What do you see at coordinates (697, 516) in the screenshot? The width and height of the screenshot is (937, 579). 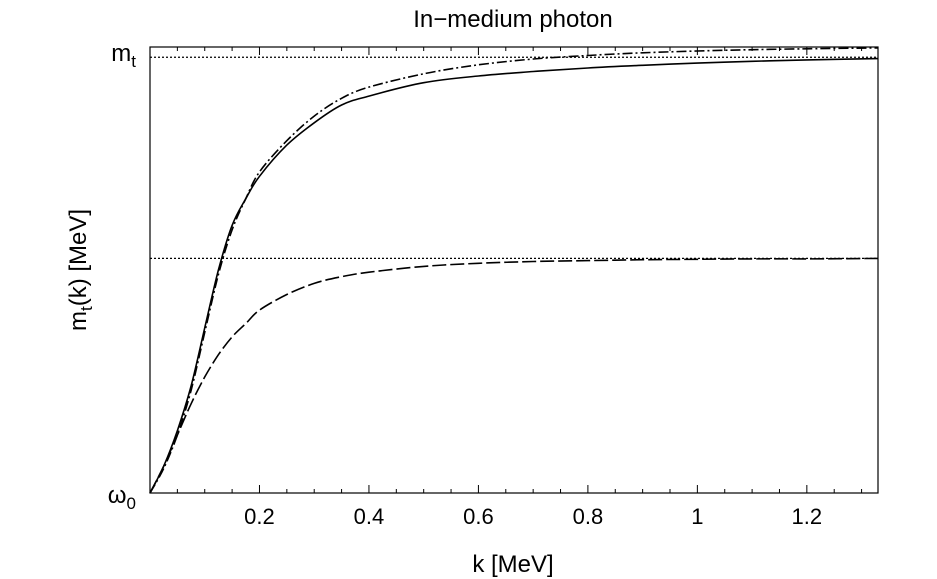 I see `x-tick-label: 1` at bounding box center [697, 516].